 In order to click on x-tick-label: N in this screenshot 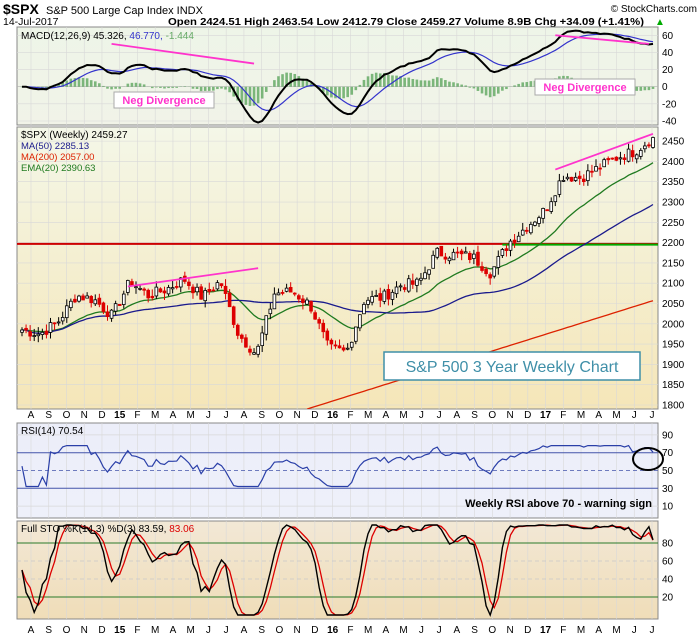, I will do `click(509, 630)`.